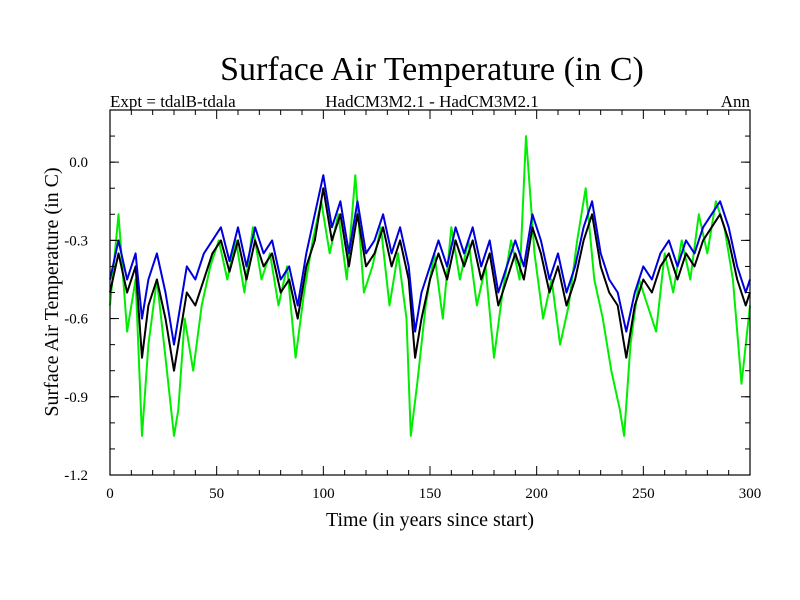 This screenshot has width=800, height=600. I want to click on x-tick-label: 300, so click(750, 494).